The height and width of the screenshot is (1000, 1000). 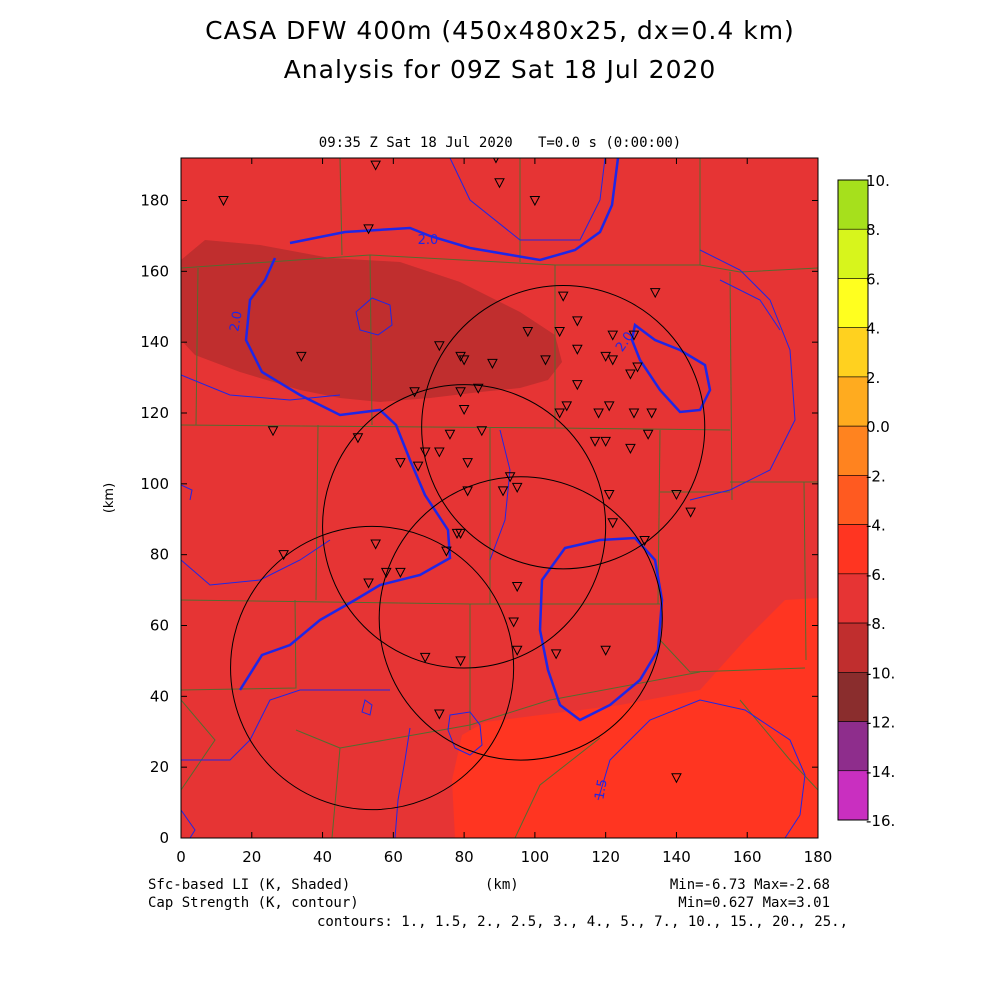 What do you see at coordinates (415, 143) in the screenshot?
I see `valid-time: 09:35 Z Sat 18 Jul 2020` at bounding box center [415, 143].